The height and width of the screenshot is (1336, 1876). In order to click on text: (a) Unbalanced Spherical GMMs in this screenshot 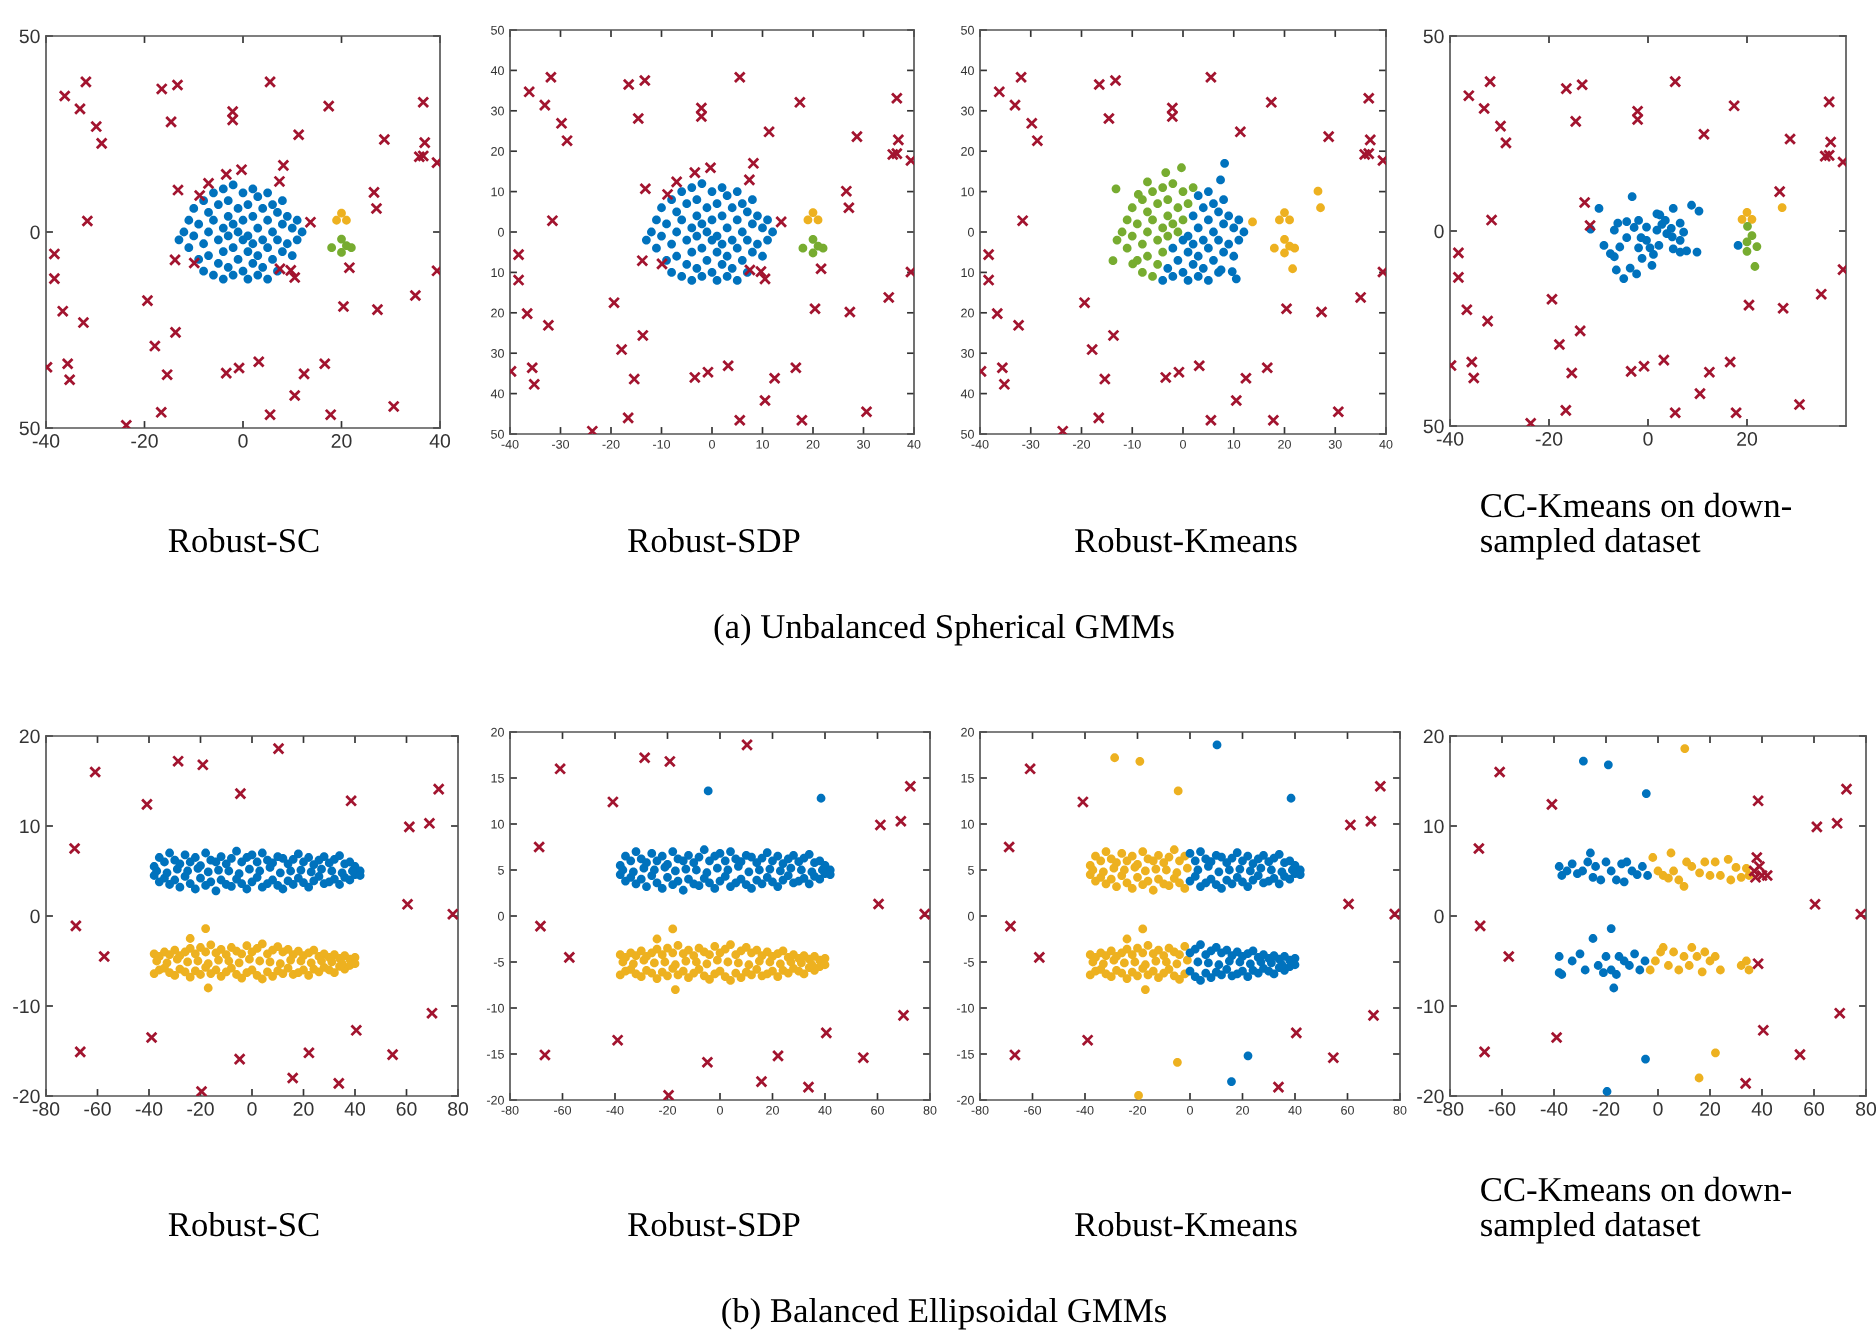, I will do `click(944, 629)`.